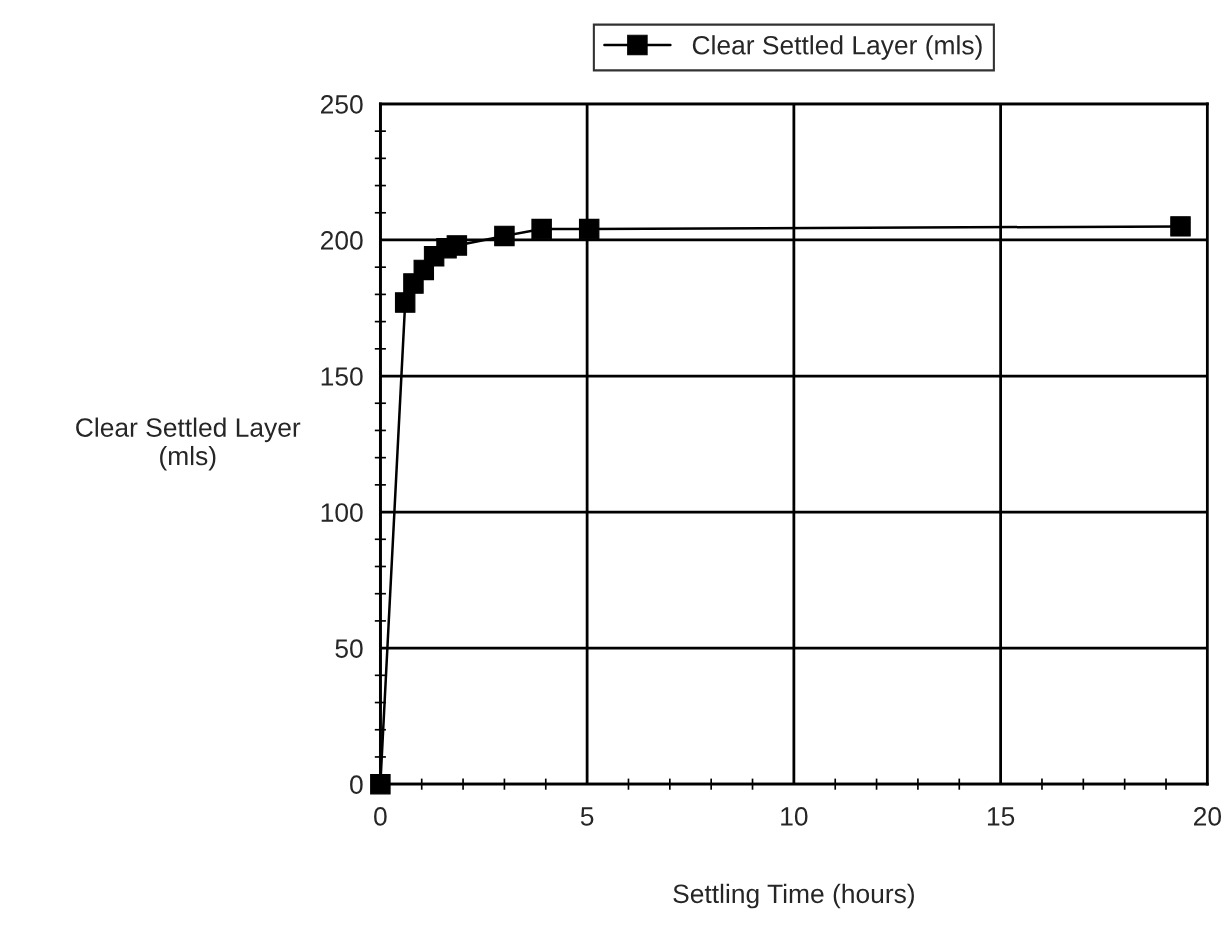 The height and width of the screenshot is (928, 1227). I want to click on y-tick-label: 200, so click(342, 240).